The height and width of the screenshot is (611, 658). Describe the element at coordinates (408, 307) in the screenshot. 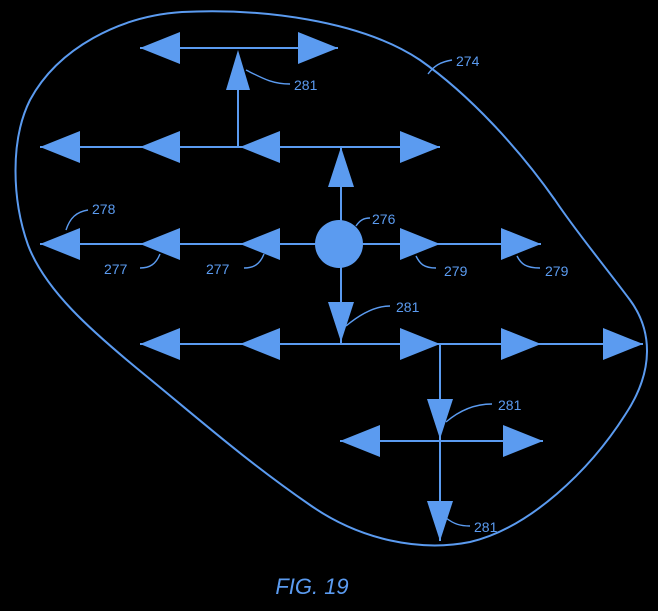

I see `label-branch-mid: 281` at that location.